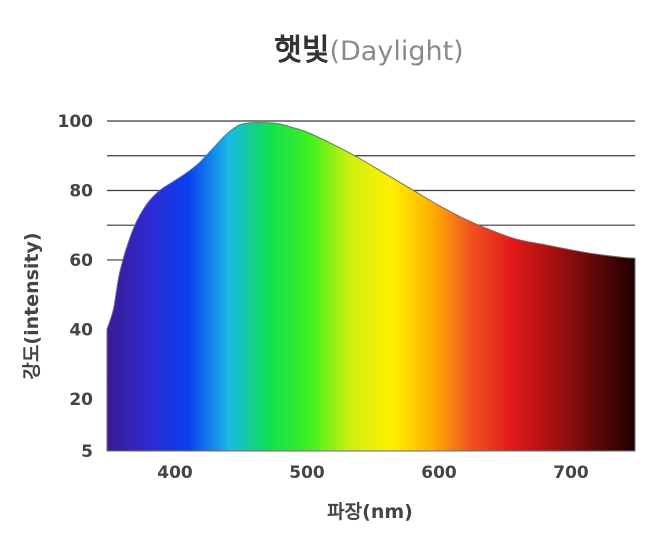 The image size is (668, 552). Describe the element at coordinates (81, 400) in the screenshot. I see `y-tick-label-20: 20` at that location.